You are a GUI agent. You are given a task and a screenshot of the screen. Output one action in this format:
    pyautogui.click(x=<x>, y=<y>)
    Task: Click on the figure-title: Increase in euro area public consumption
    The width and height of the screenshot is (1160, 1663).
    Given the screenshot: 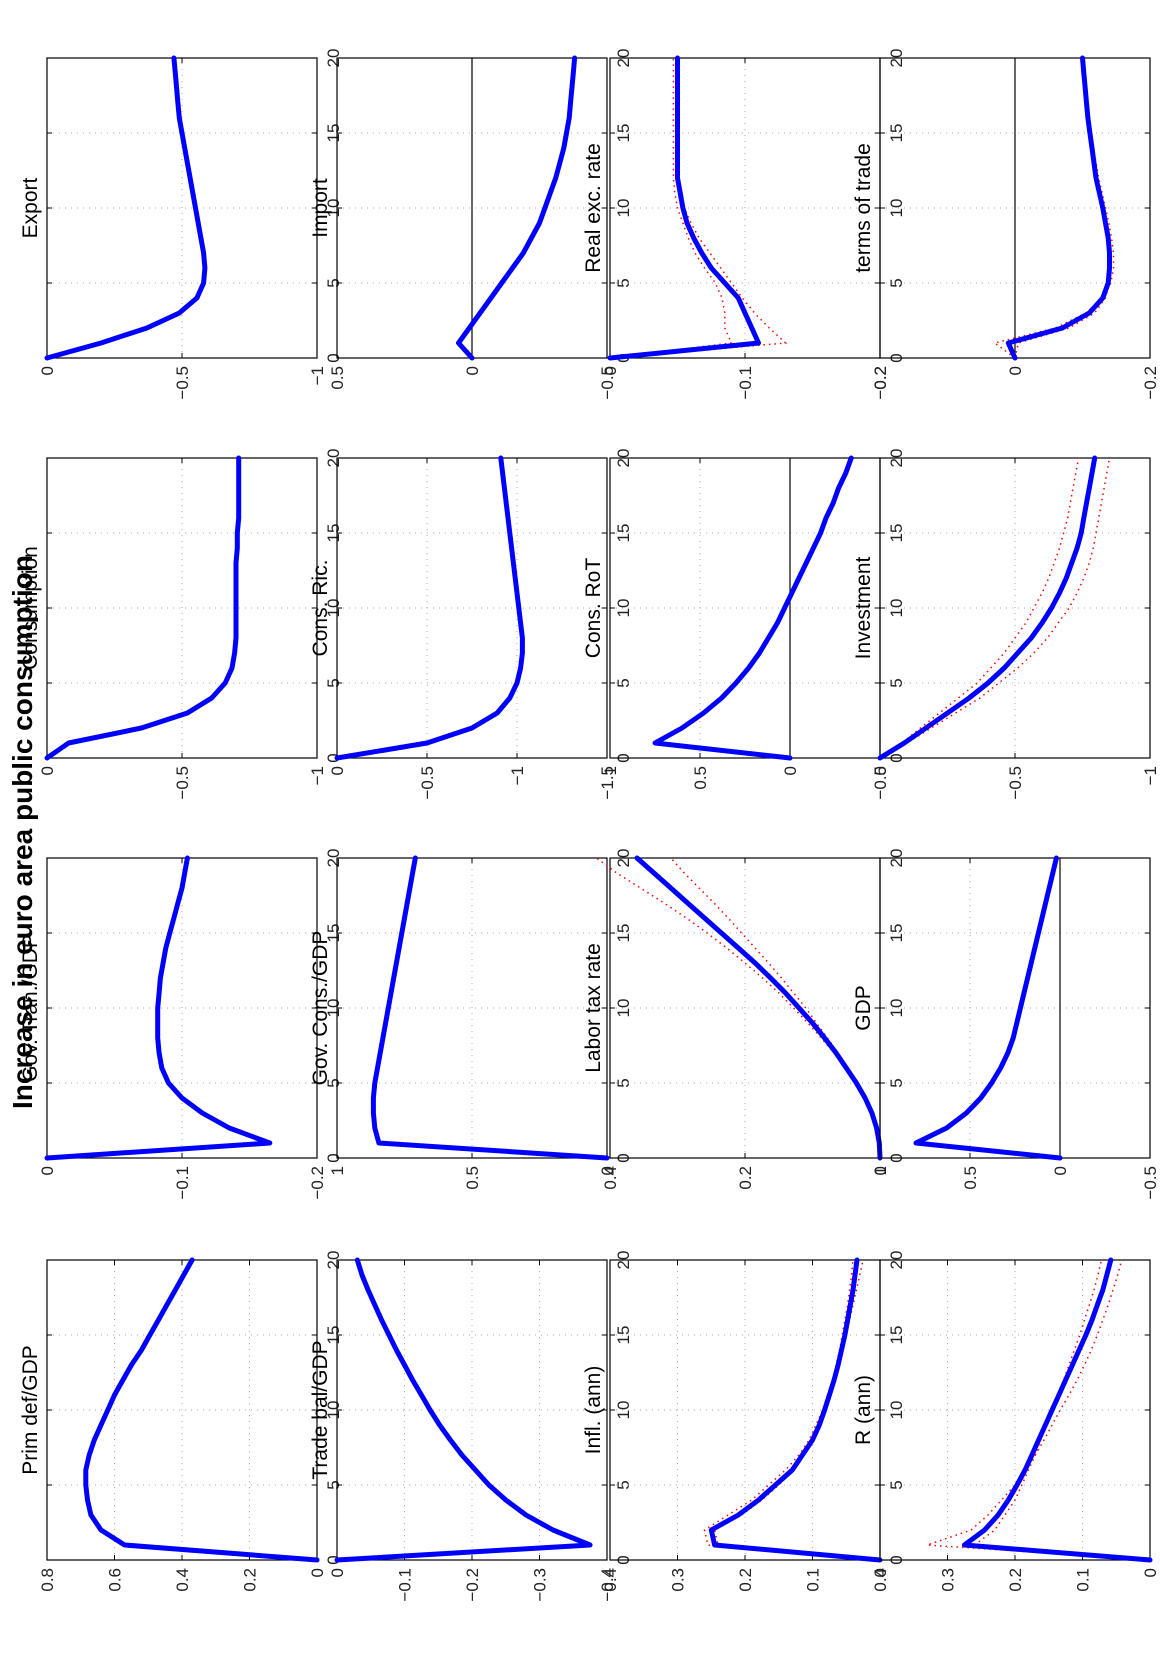 What is the action you would take?
    pyautogui.click(x=22, y=832)
    